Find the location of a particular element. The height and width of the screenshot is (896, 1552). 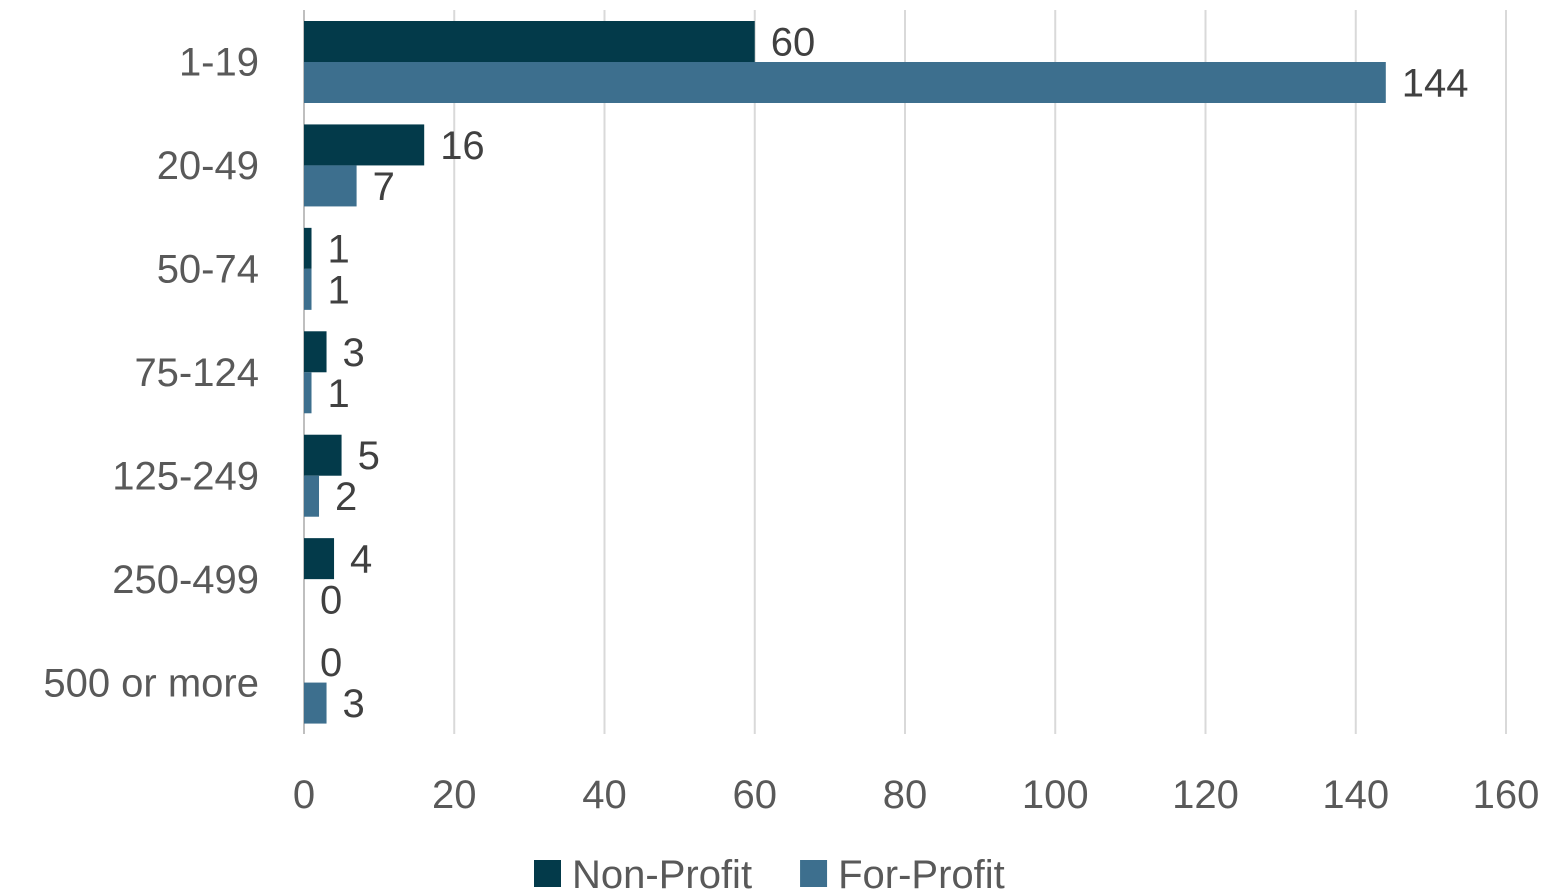

data-label: 7 is located at coordinates (384, 187).